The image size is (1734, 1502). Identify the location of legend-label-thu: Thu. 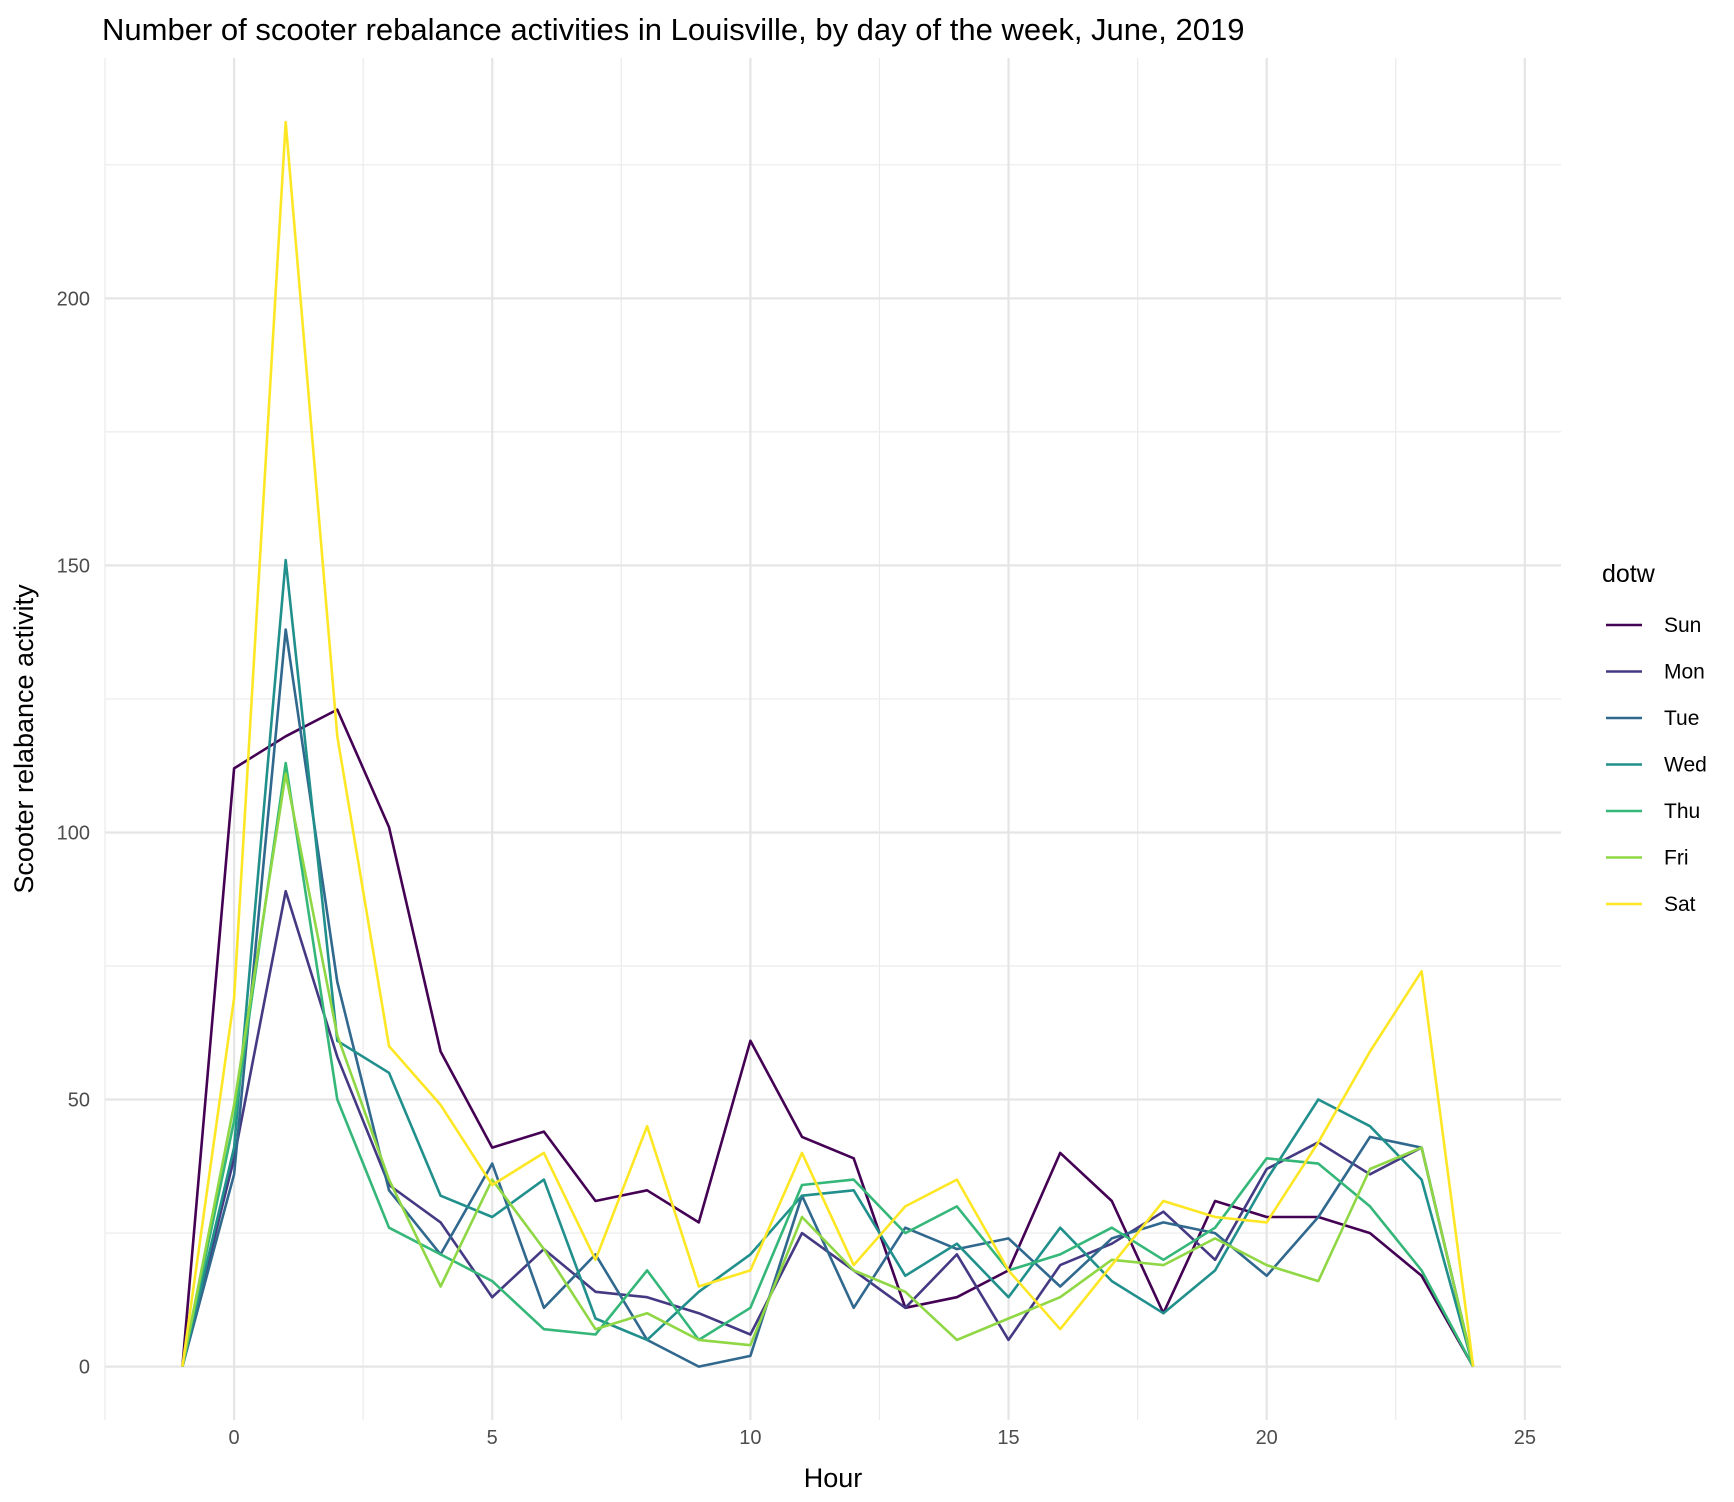
(1682, 811).